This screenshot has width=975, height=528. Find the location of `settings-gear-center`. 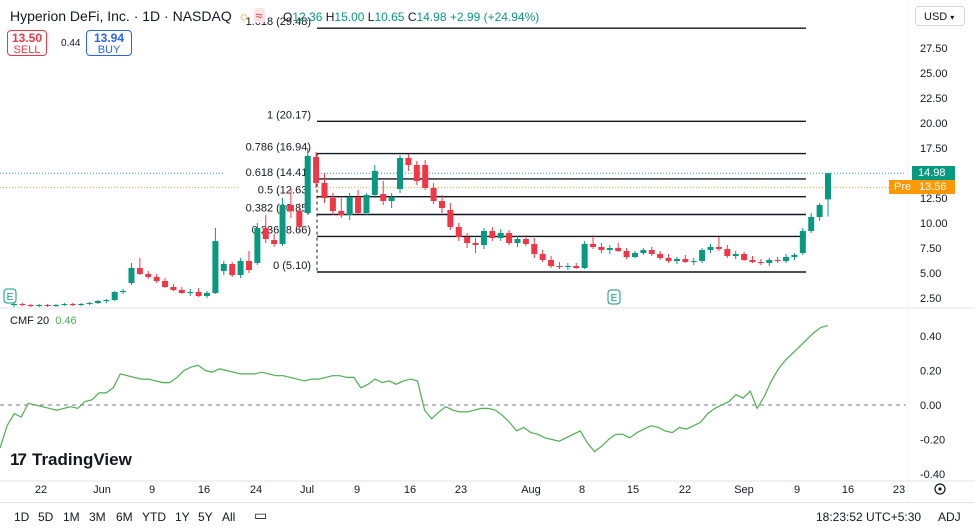

settings-gear-center is located at coordinates (940, 489).